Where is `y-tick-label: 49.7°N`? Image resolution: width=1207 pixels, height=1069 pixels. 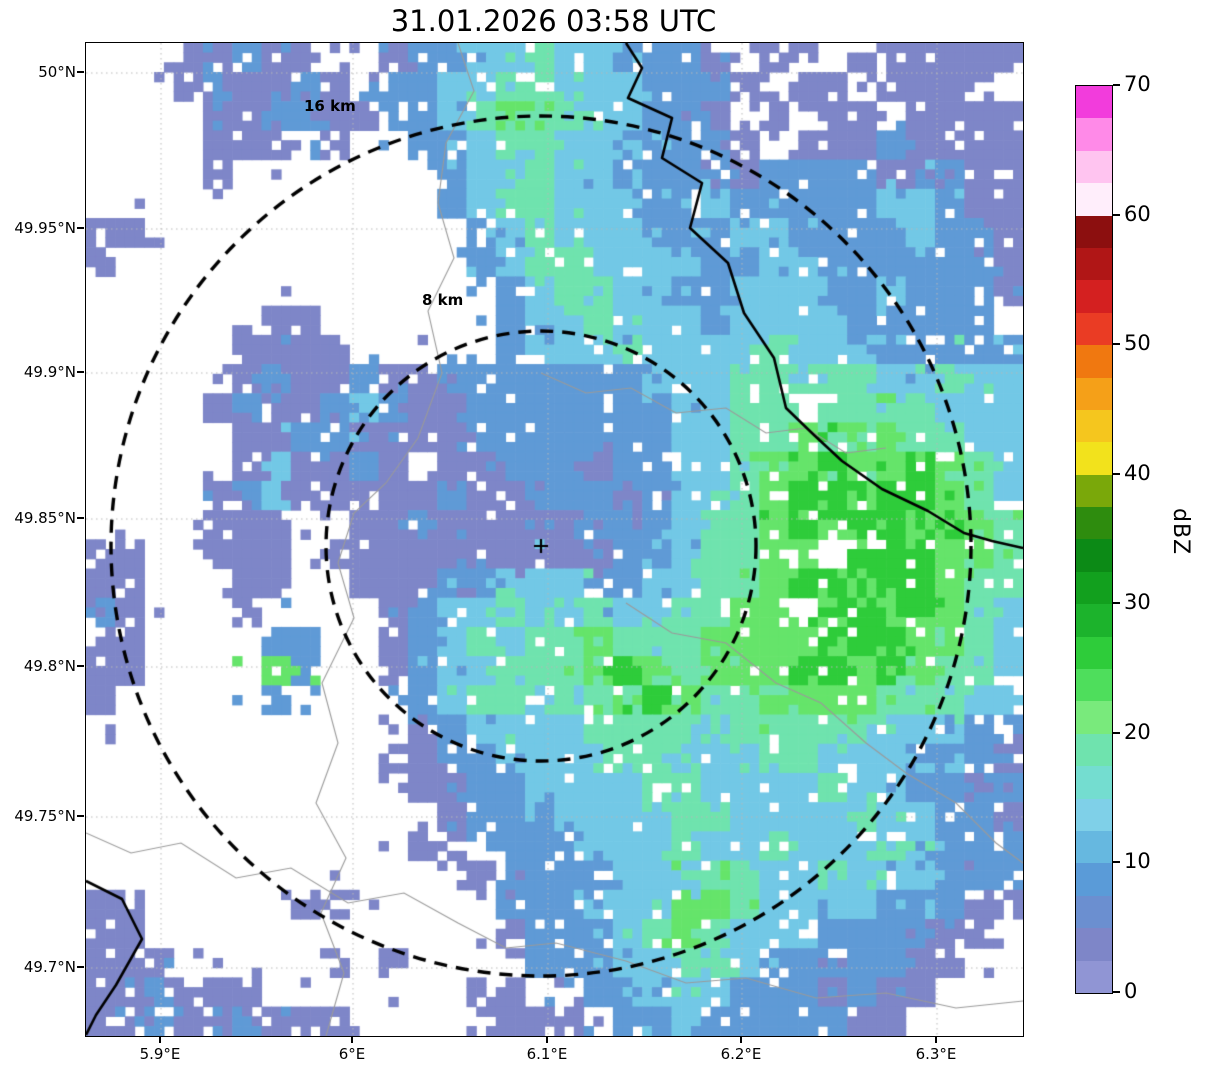
y-tick-label: 49.7°N is located at coordinates (49, 967).